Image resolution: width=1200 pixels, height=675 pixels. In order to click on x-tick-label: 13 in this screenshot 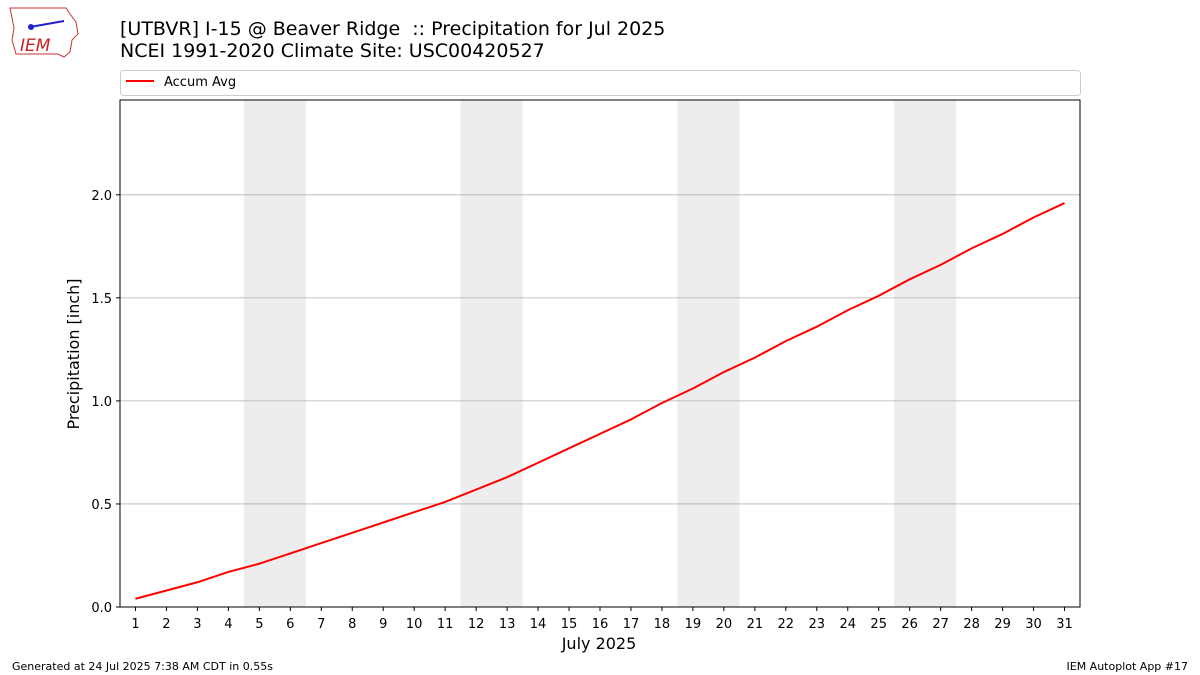, I will do `click(507, 624)`.